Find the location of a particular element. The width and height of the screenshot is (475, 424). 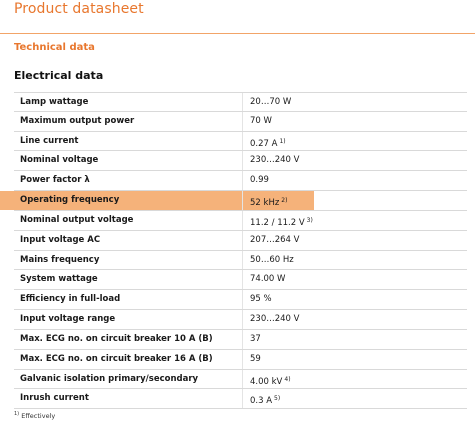

table-row: Nominal output voltage 11.2 / 11.2 V 3) is located at coordinates (240, 220).